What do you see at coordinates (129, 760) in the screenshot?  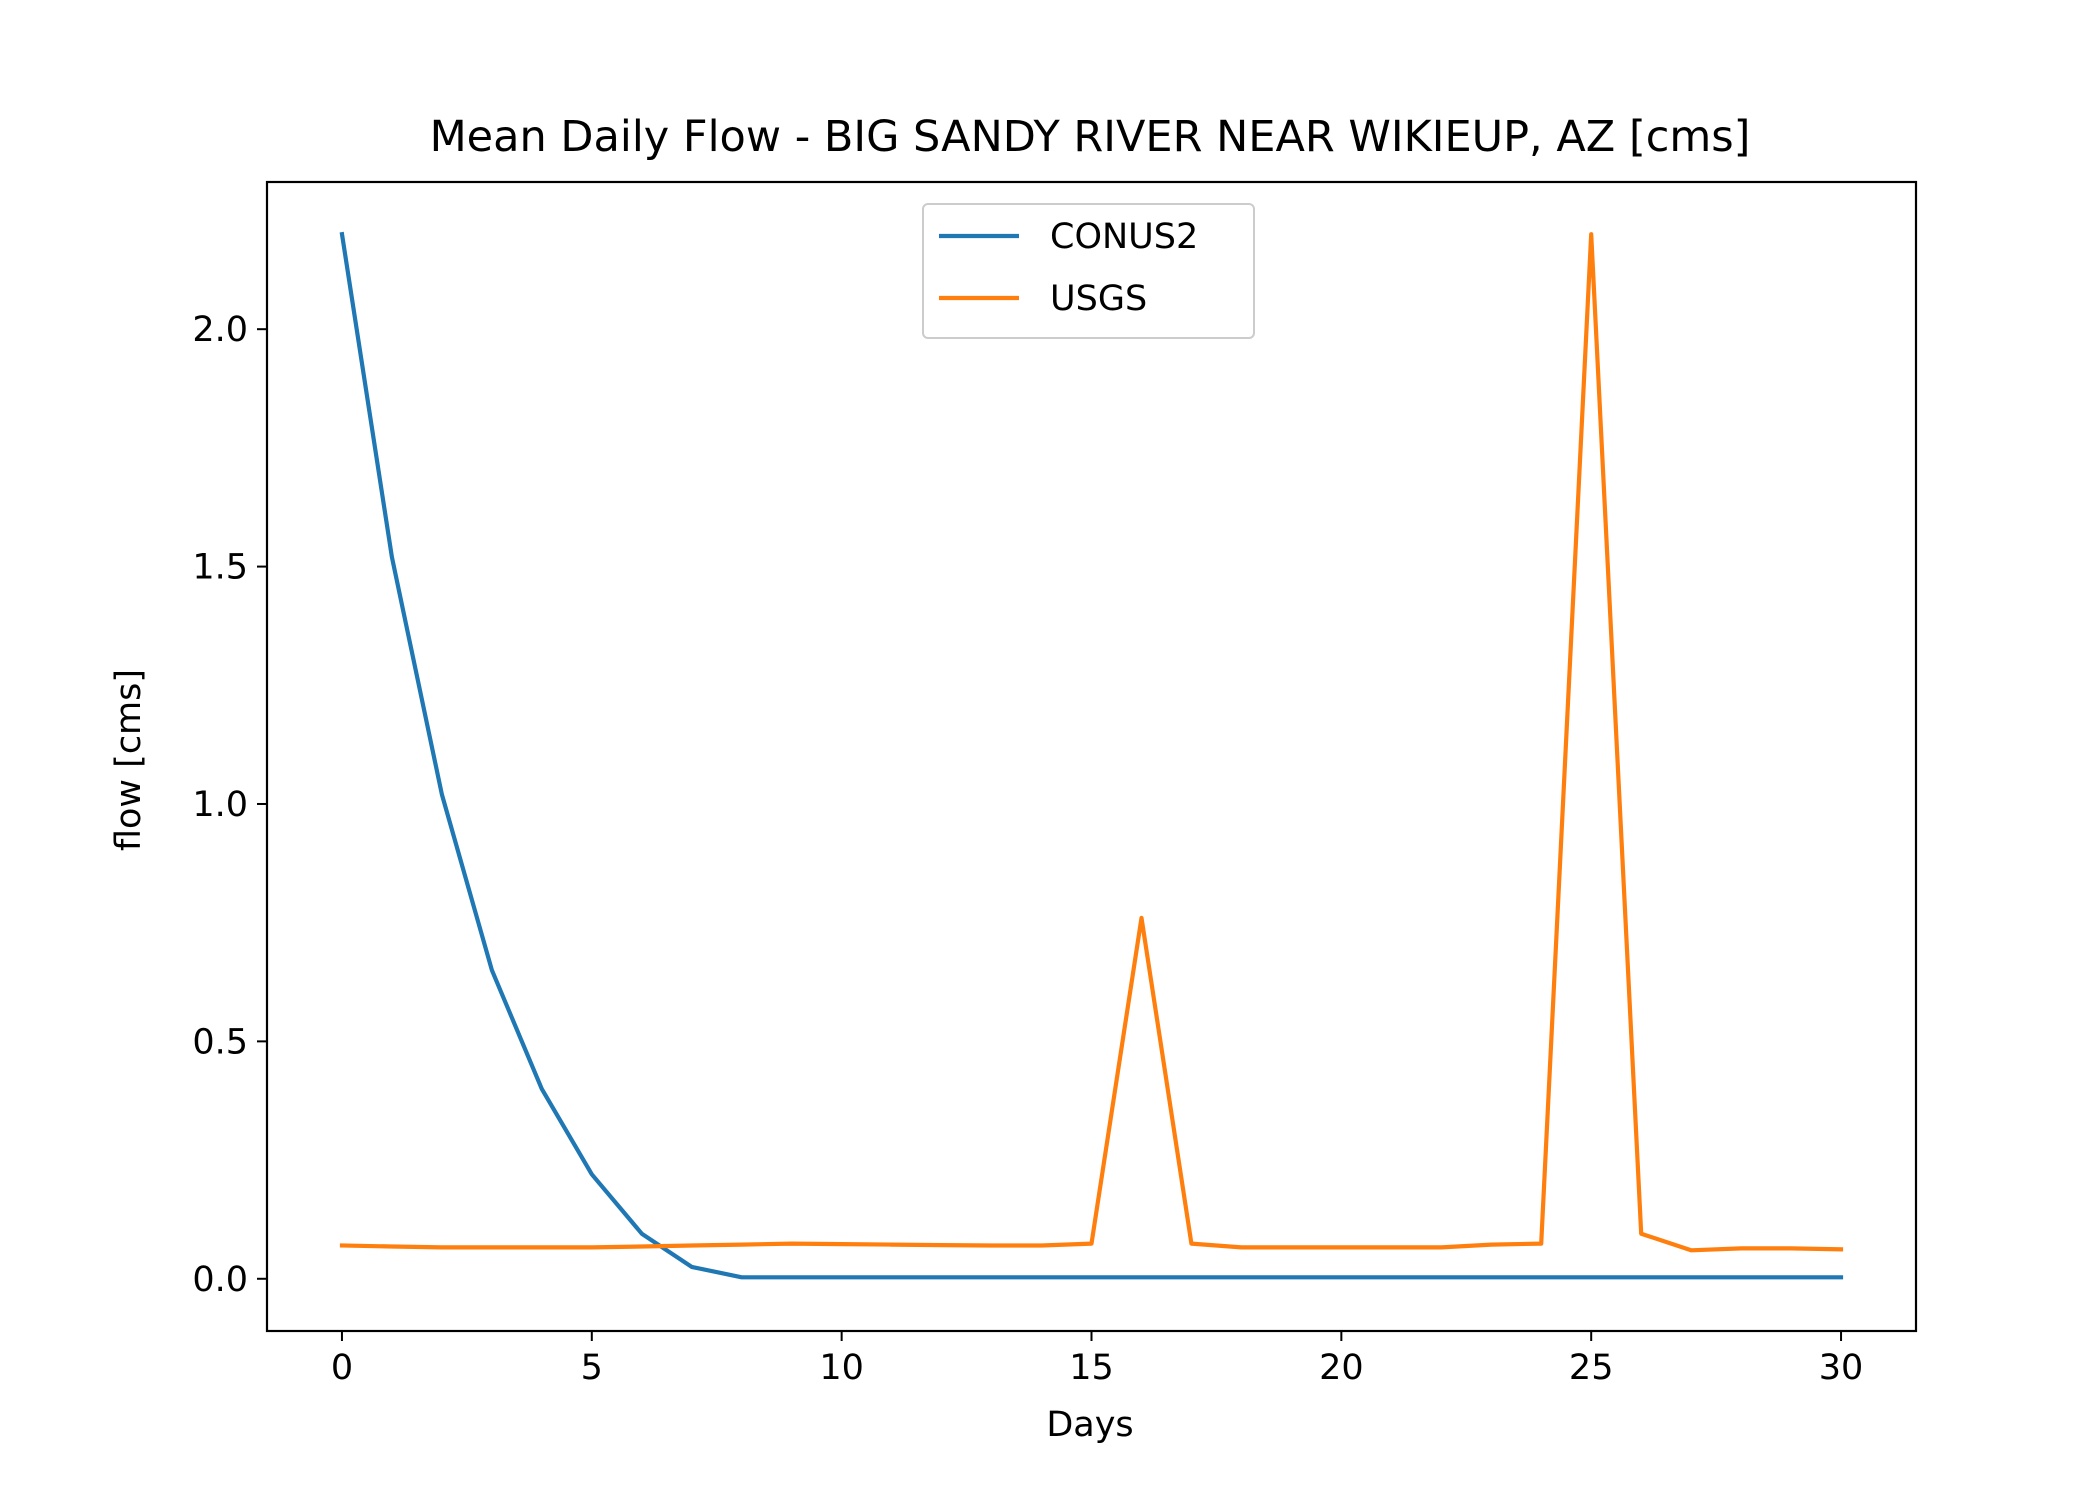 I see `y-axis-label: flow [cms]` at bounding box center [129, 760].